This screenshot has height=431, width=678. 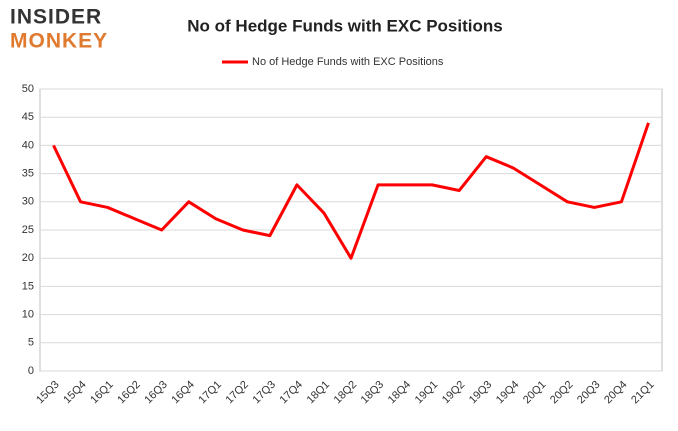 What do you see at coordinates (28, 174) in the screenshot?
I see `y-tick-label: 35` at bounding box center [28, 174].